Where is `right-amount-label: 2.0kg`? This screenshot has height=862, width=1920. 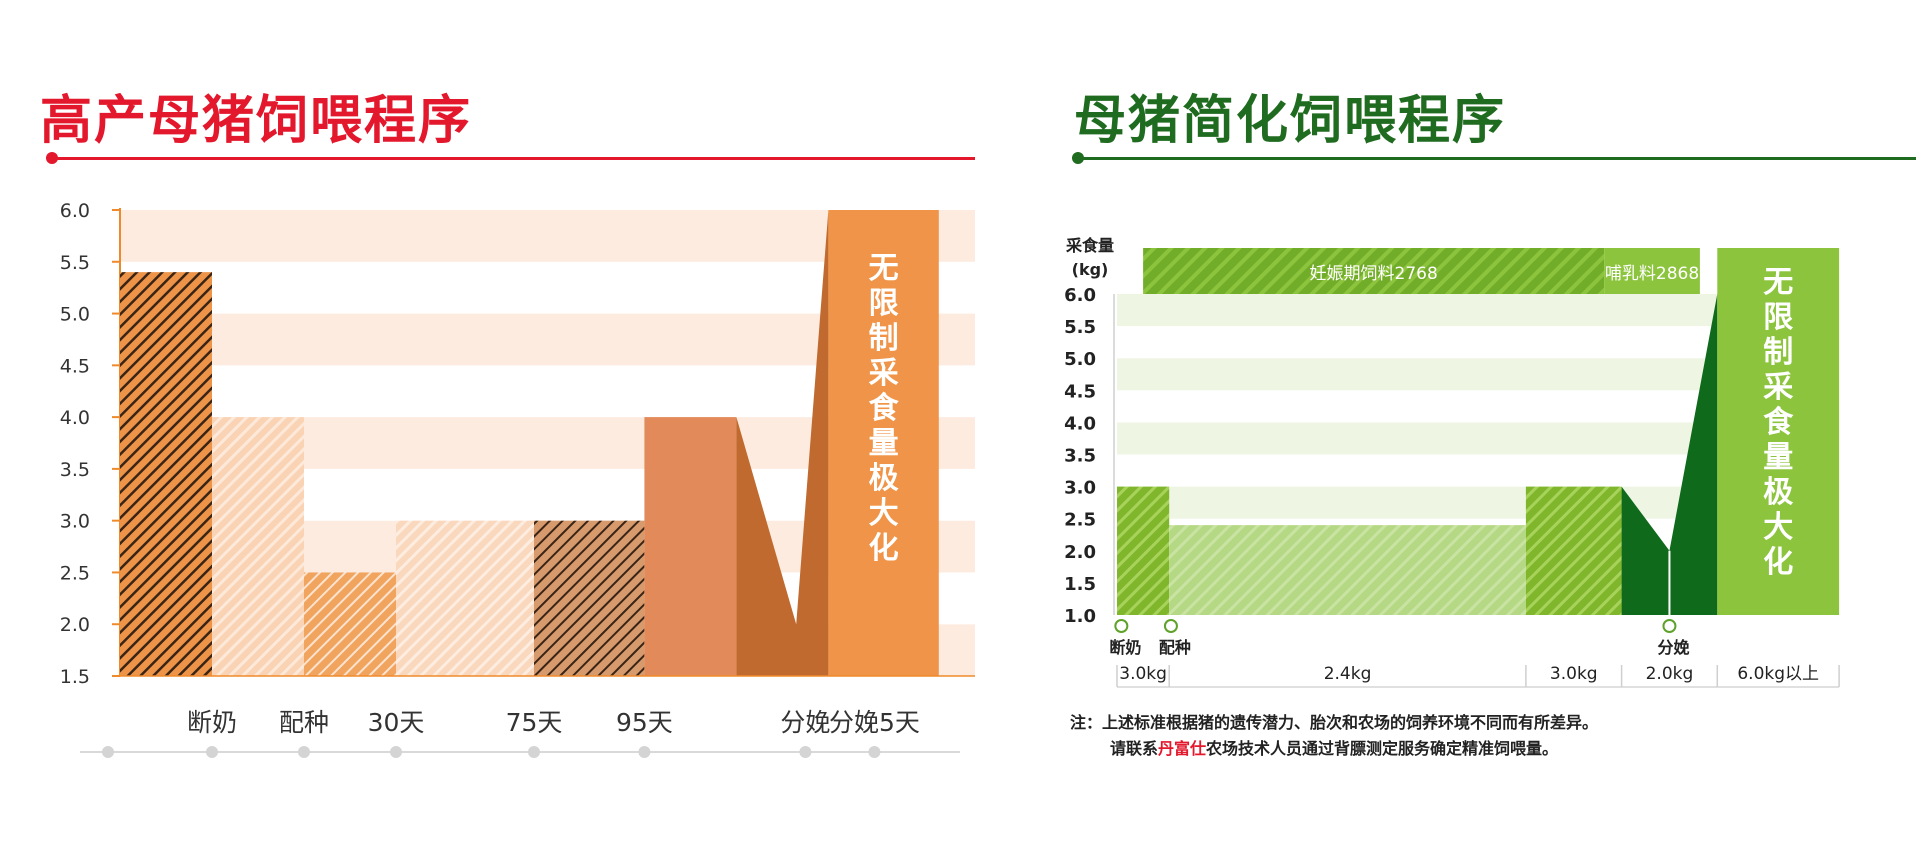 right-amount-label: 2.0kg is located at coordinates (1670, 674).